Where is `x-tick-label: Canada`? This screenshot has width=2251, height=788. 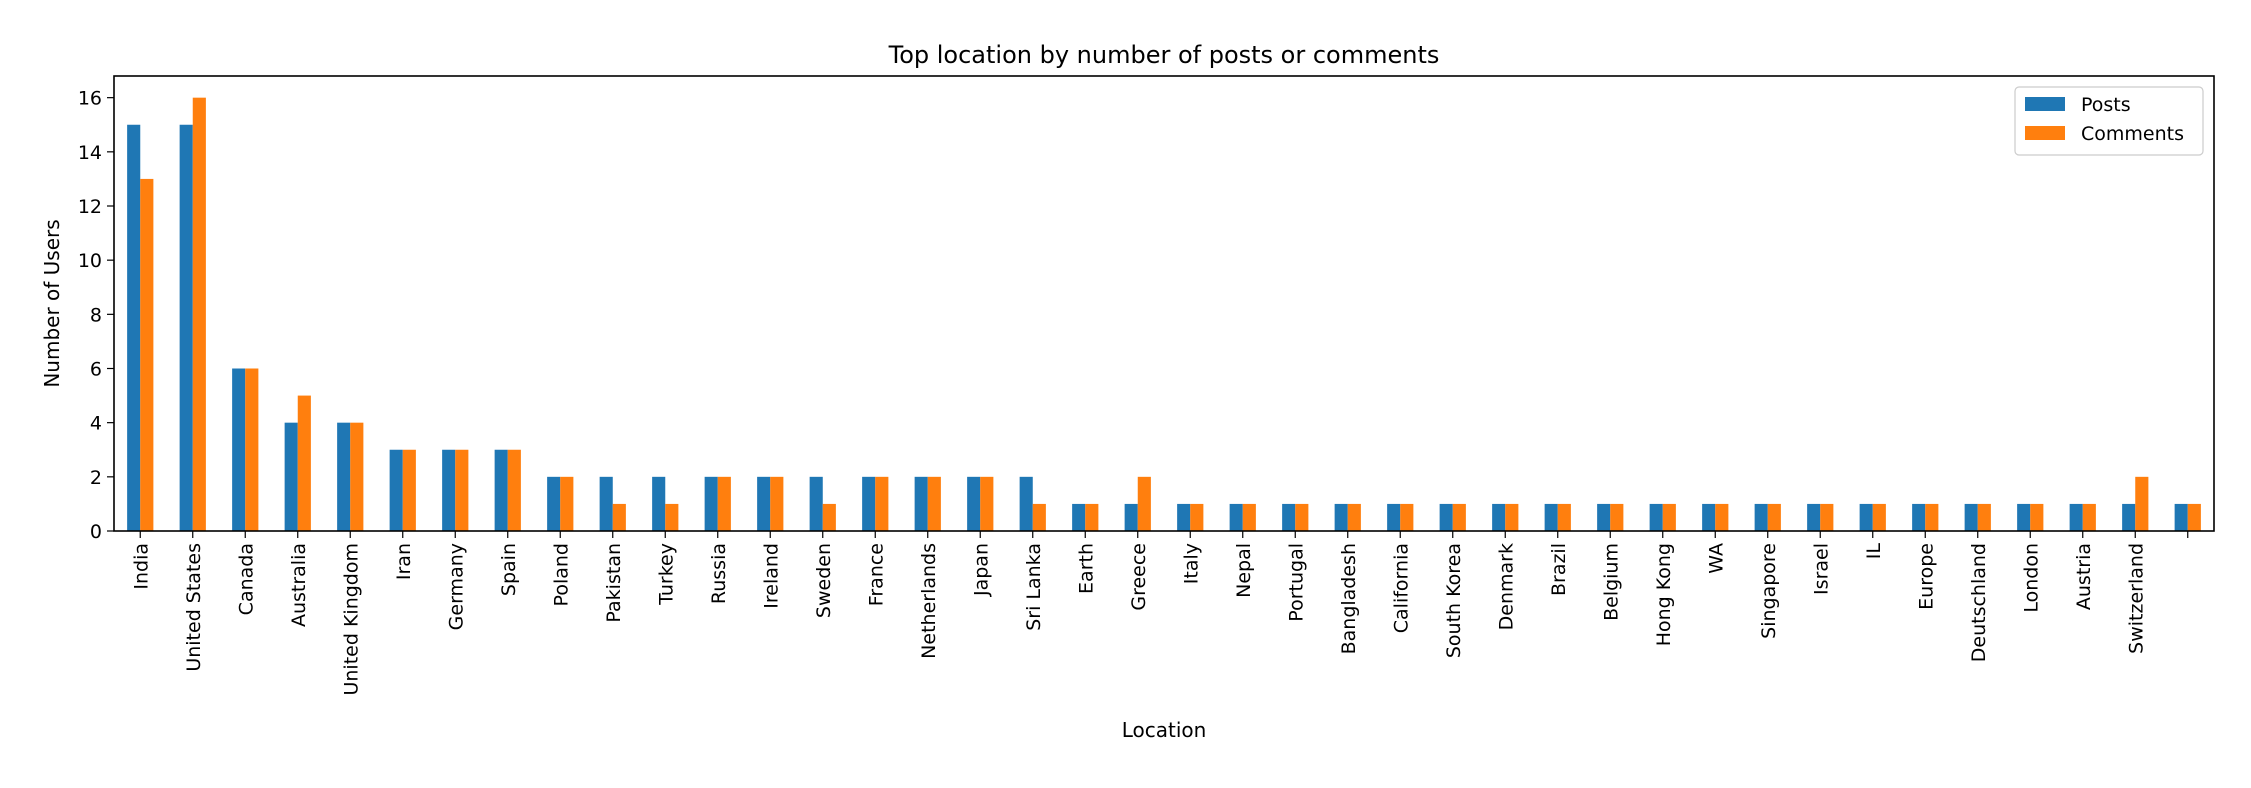
x-tick-label: Canada is located at coordinates (246, 579).